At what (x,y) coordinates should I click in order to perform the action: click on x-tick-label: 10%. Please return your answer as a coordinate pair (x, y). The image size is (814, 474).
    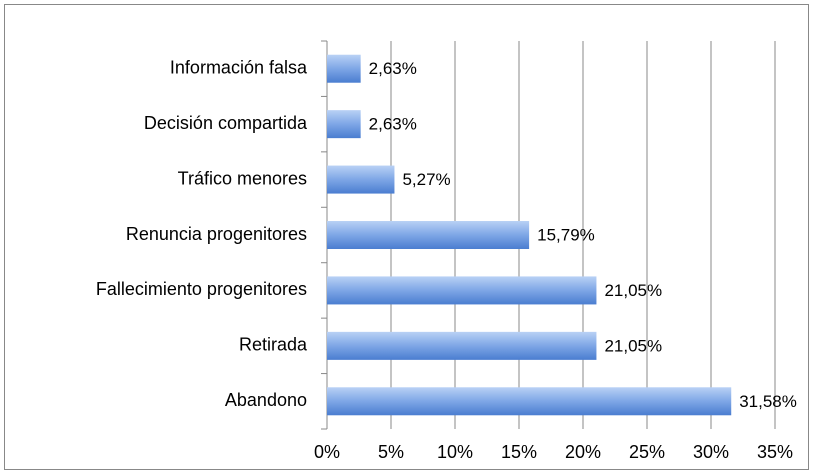
    Looking at the image, I should click on (455, 452).